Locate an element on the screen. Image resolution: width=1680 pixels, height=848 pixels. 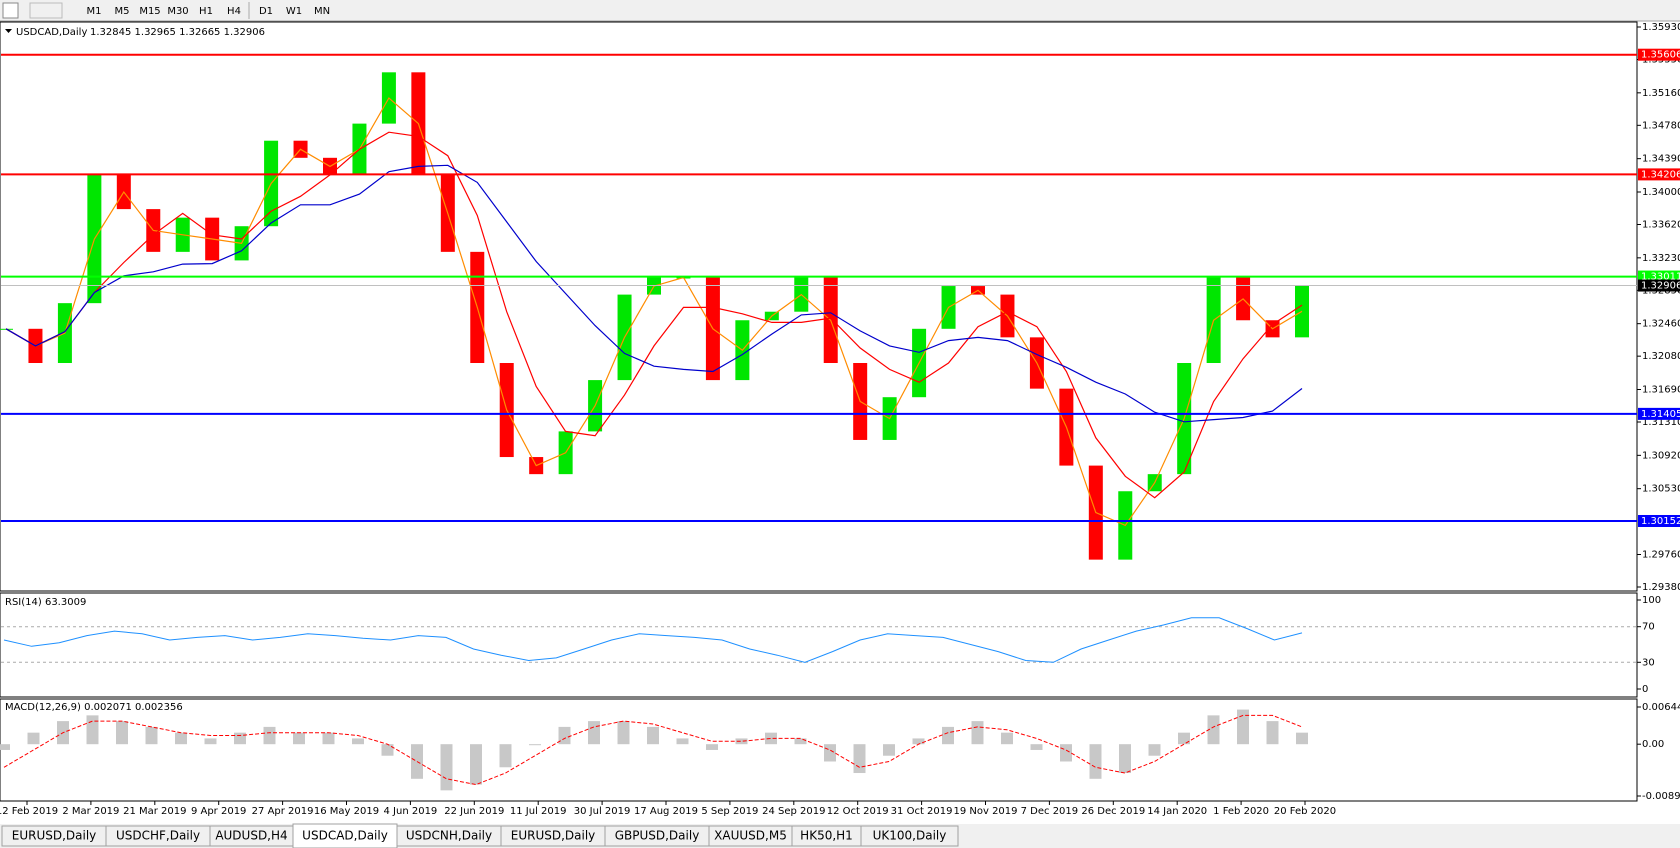
tab-label: UK100,Daily is located at coordinates (910, 836).